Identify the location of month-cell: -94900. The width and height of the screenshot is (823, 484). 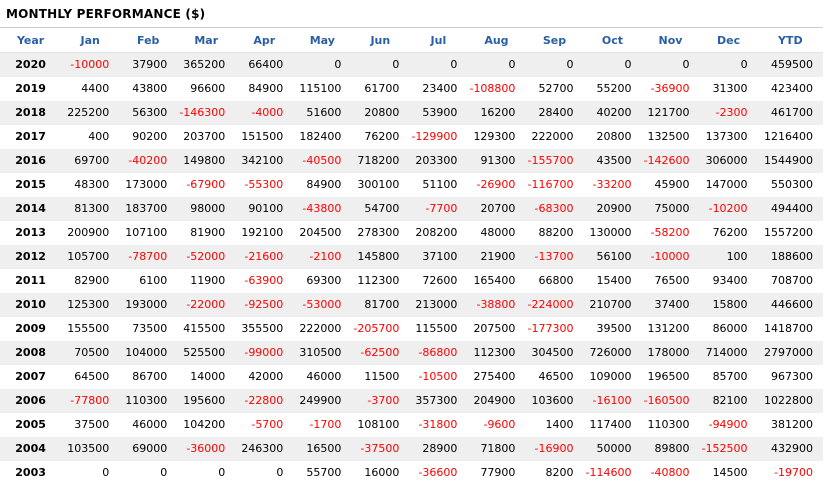
(728, 424).